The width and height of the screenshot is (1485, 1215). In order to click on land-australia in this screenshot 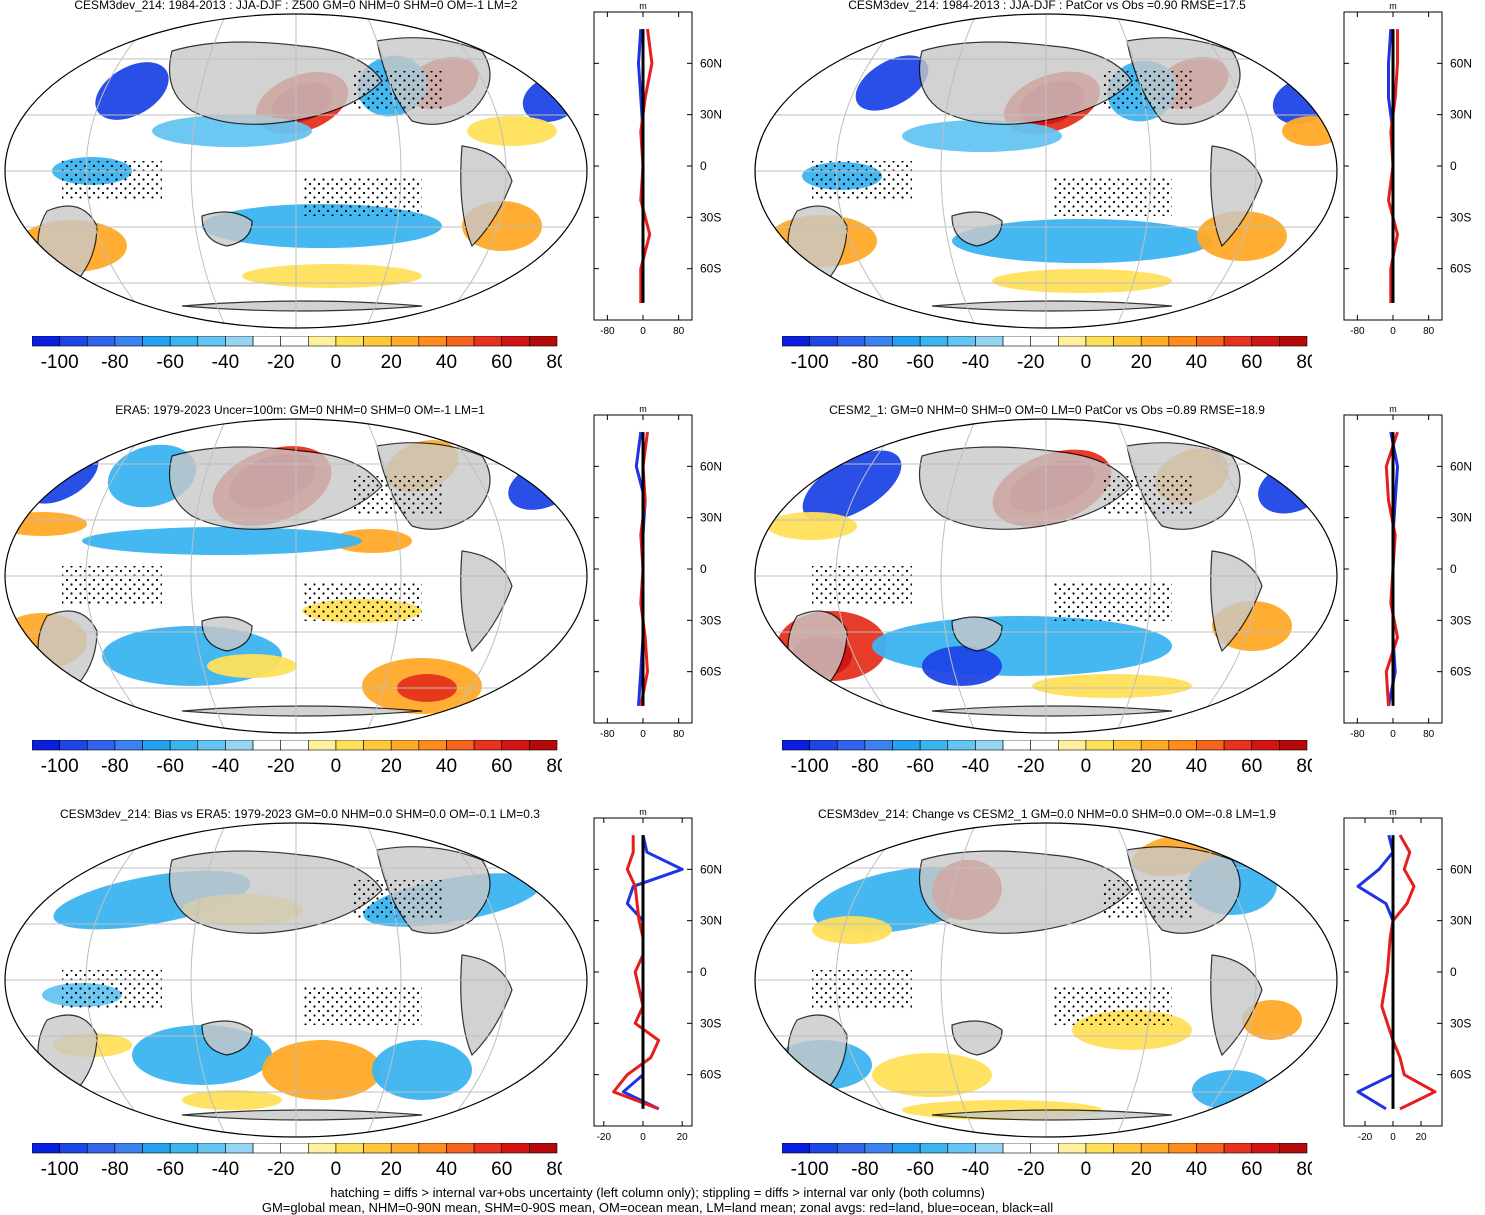, I will do `click(227, 229)`.